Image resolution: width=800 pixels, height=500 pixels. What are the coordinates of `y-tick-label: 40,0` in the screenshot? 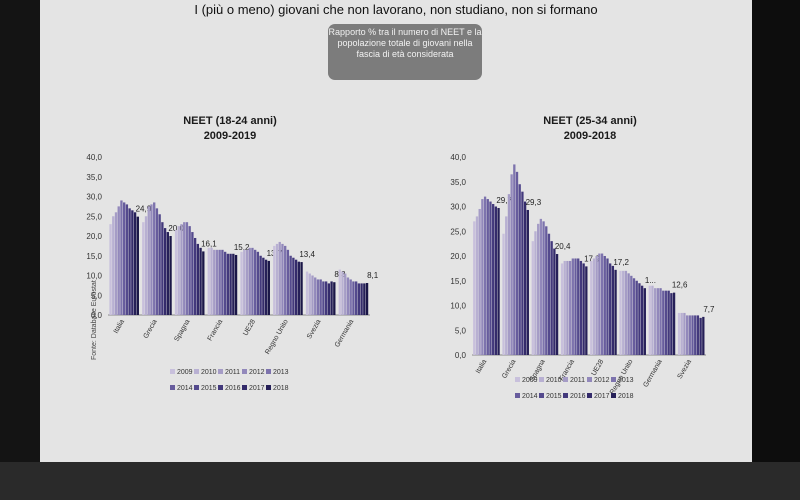 It's located at (94, 157).